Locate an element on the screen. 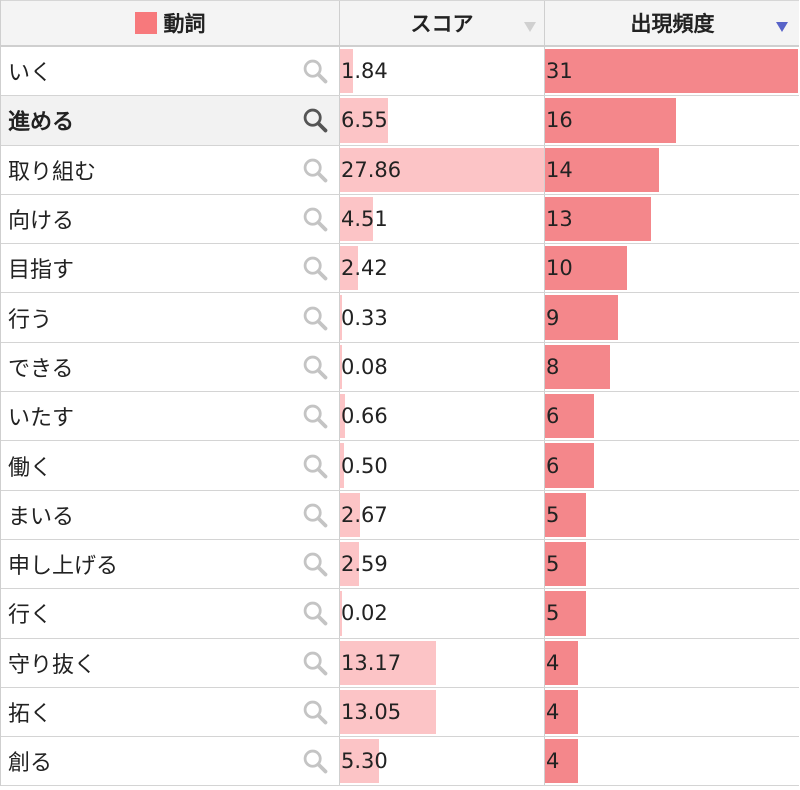  sort-indicator-icon is located at coordinates (530, 27).